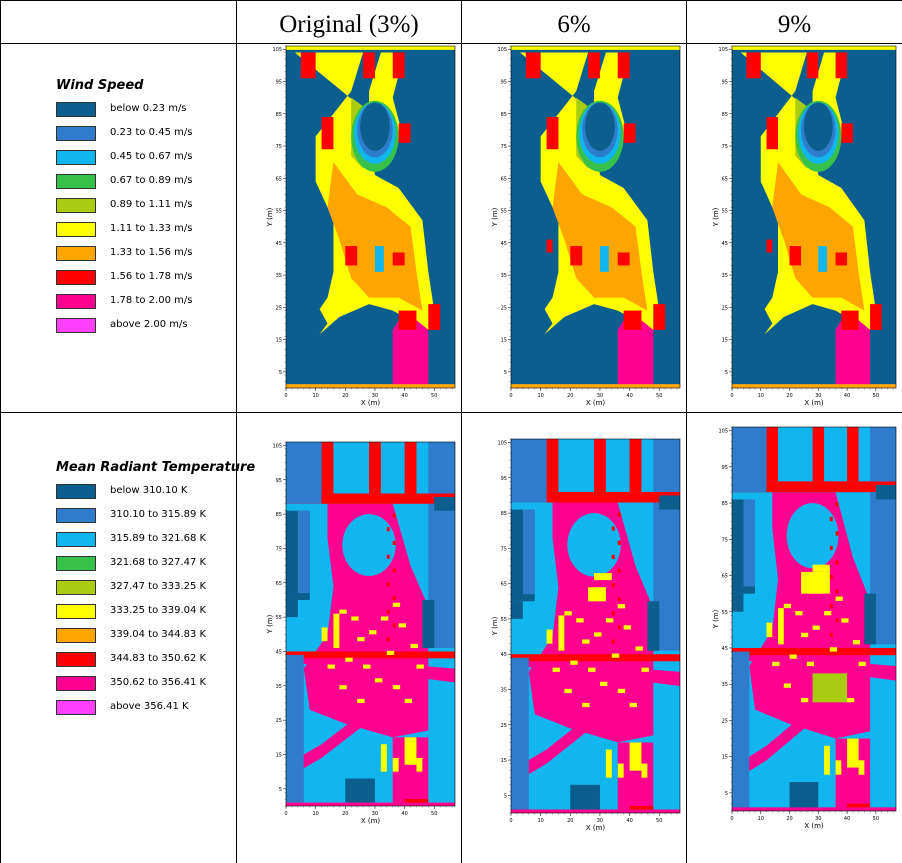 Image resolution: width=902 pixels, height=863 pixels. I want to click on legend-label: 0.23 to 0.45 m/s, so click(151, 132).